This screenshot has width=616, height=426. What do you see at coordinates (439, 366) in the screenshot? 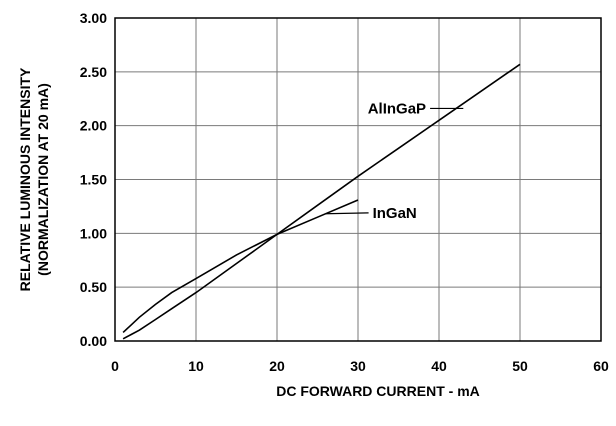
I see `x-tick-label: 40` at bounding box center [439, 366].